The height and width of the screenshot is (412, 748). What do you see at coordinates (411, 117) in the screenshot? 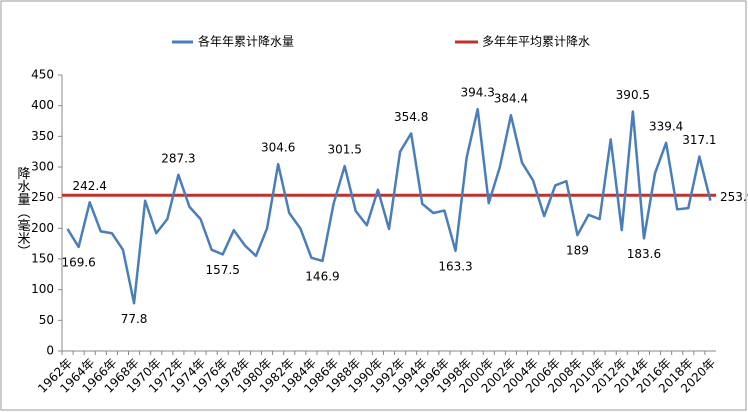
I see `data-label: 354.8` at bounding box center [411, 117].